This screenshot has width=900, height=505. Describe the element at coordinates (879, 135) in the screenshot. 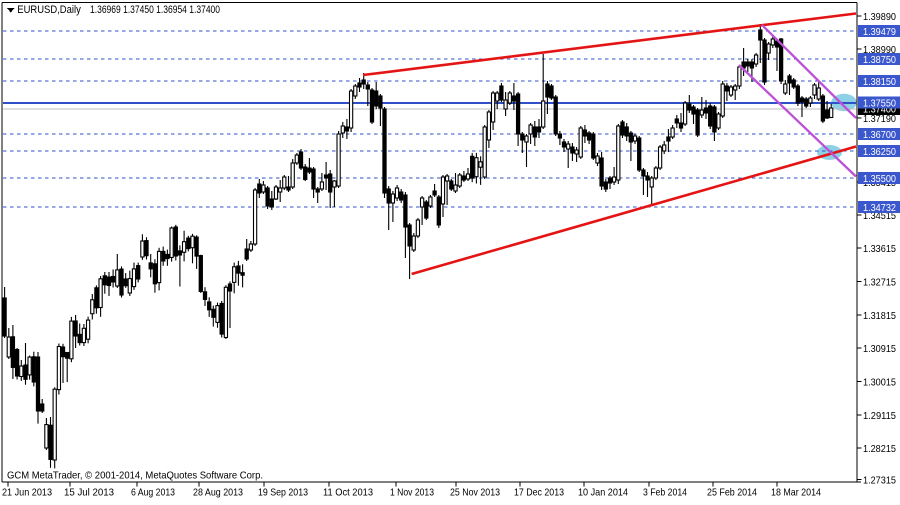

I see `svg-text: 1.36700` at that location.